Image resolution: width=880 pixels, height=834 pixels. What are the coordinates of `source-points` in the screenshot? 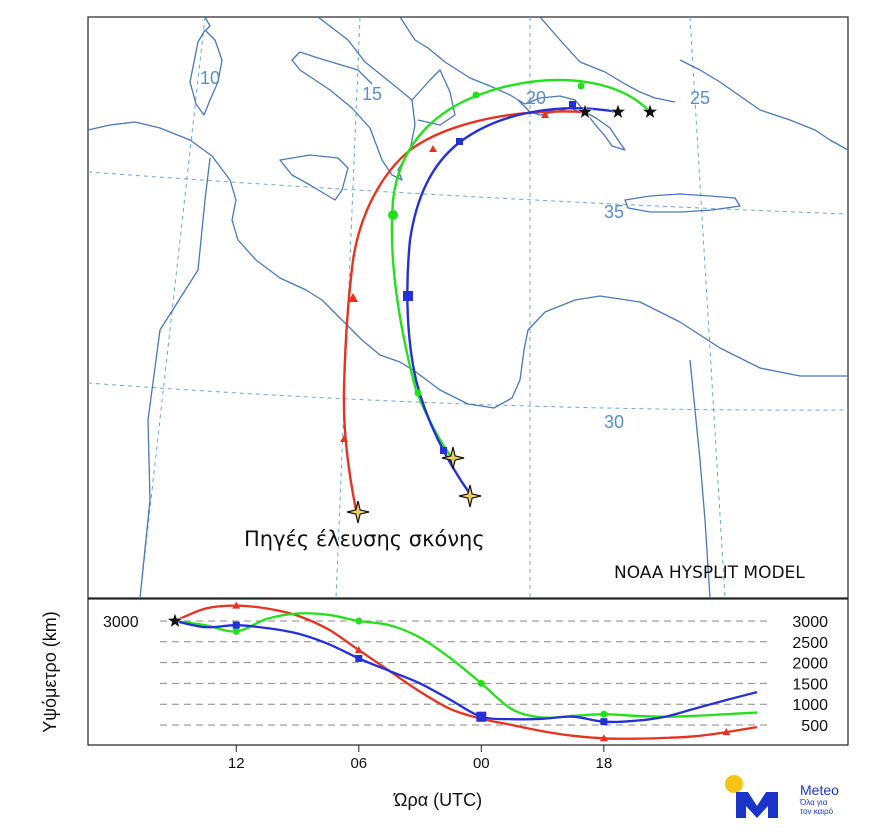 It's located at (414, 485).